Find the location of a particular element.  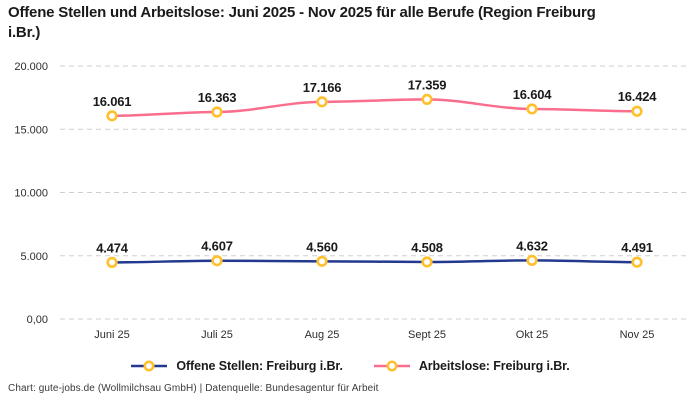

data-point-label: 17.359 is located at coordinates (427, 84).